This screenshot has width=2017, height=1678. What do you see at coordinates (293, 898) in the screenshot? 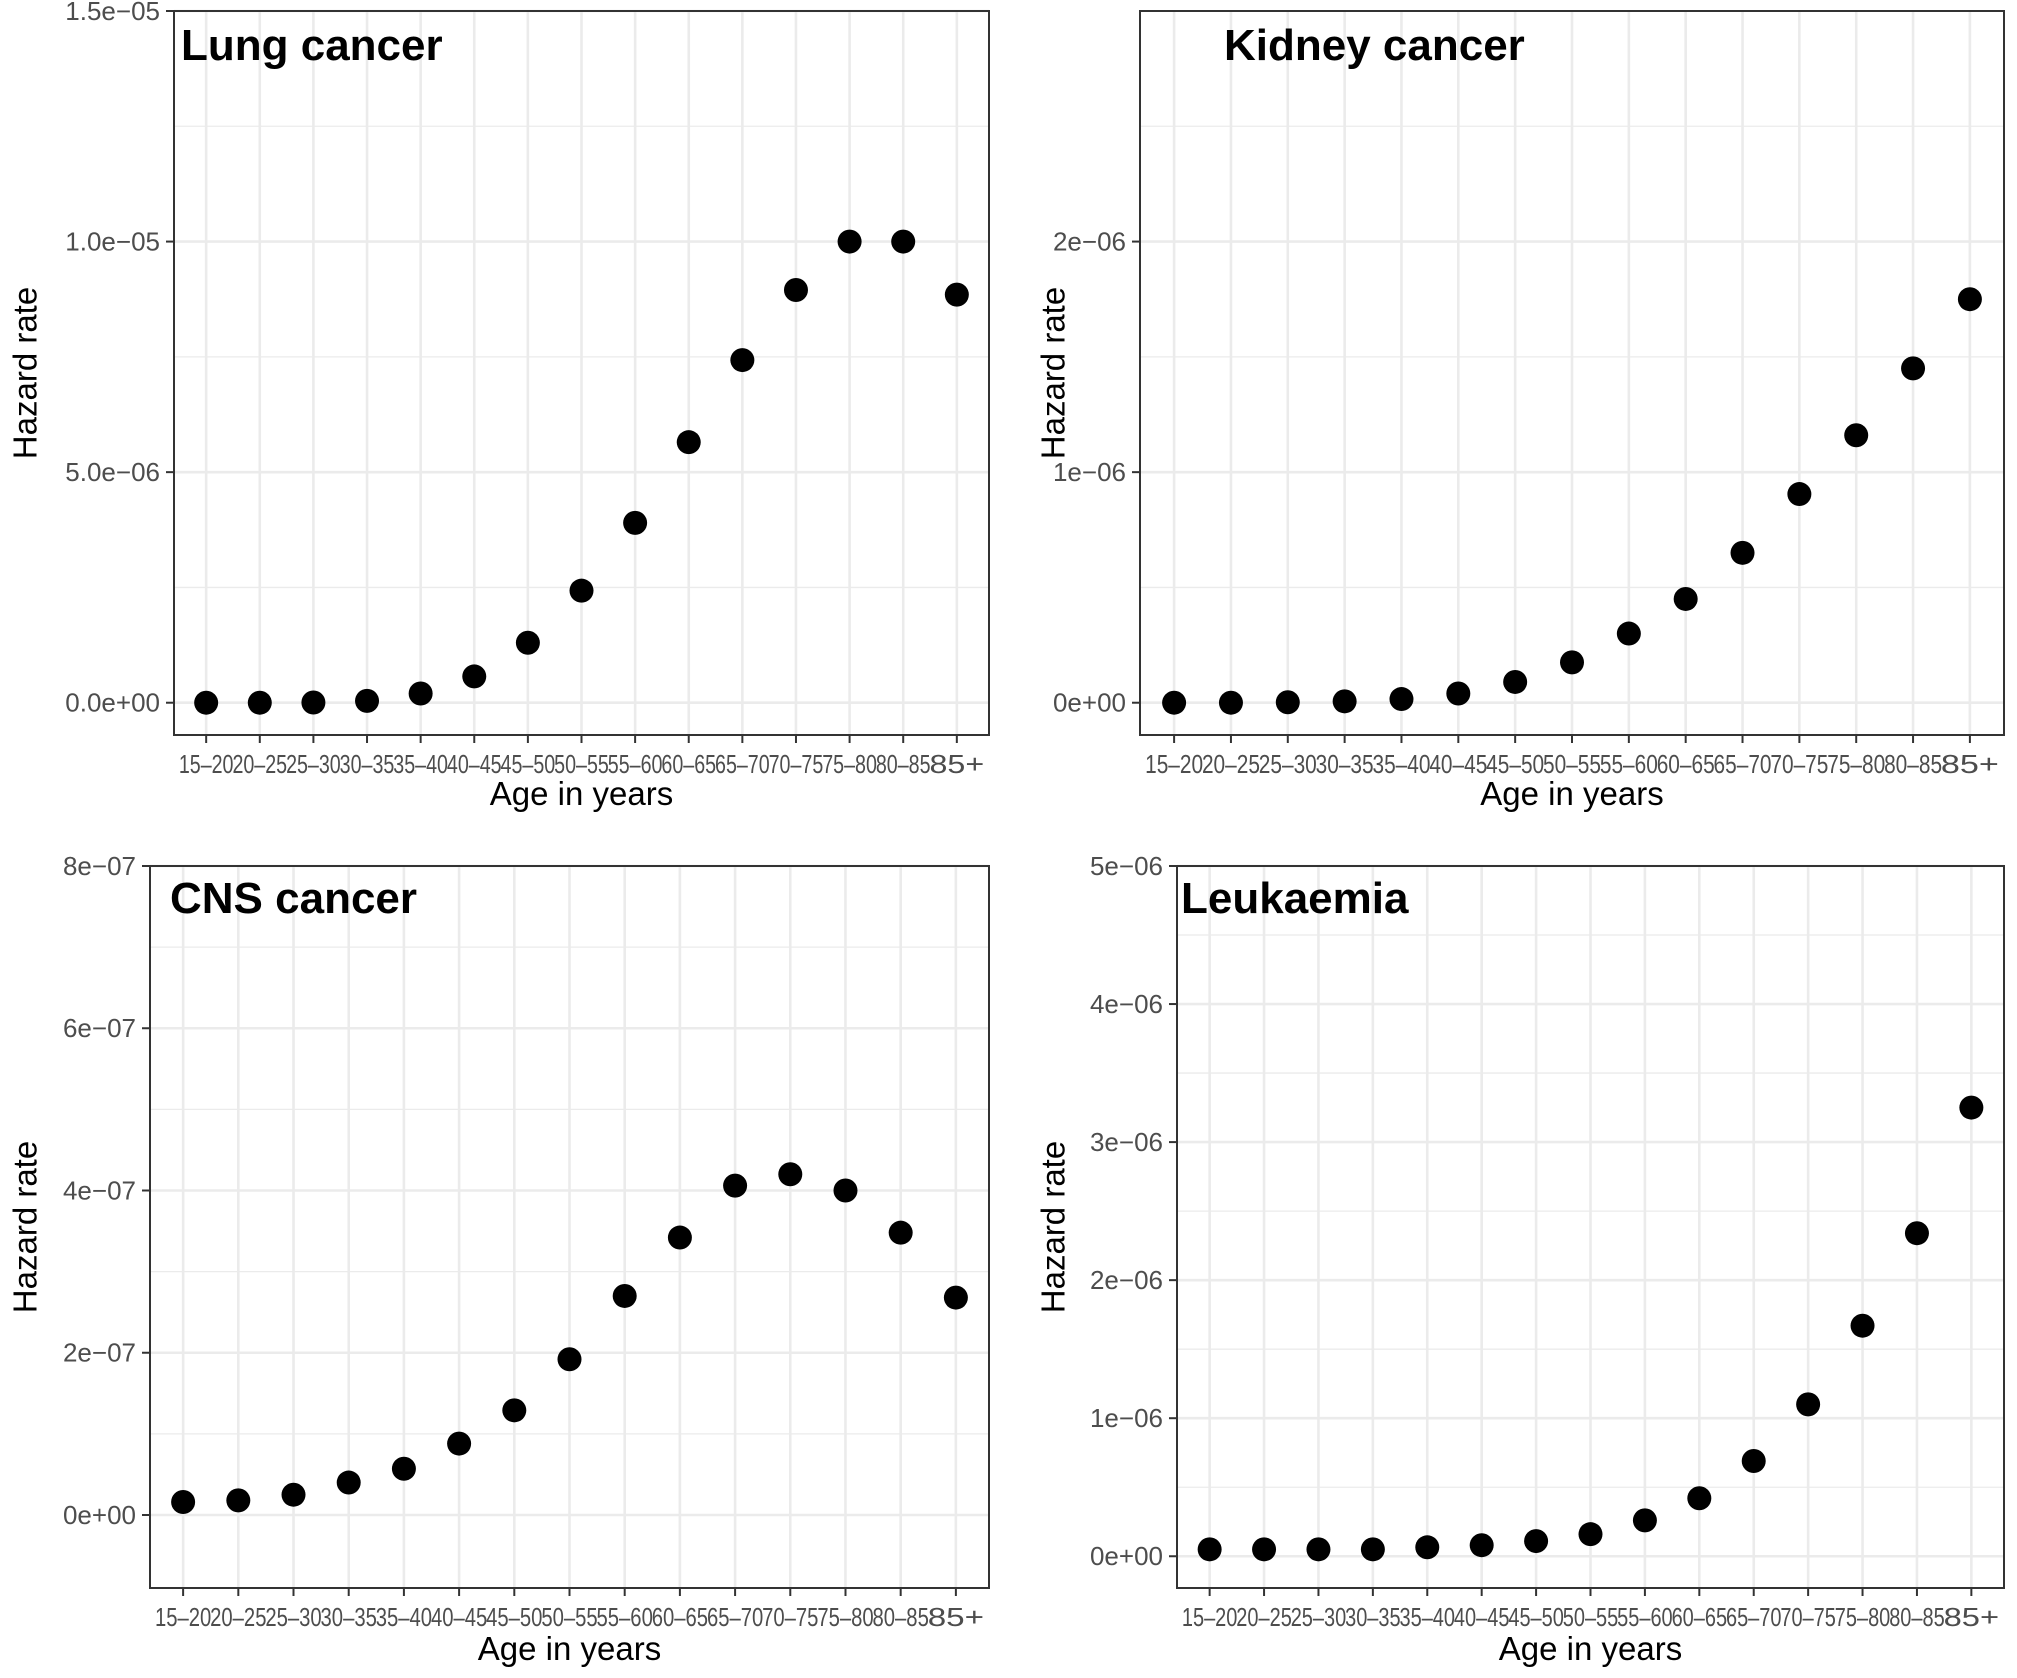
I see `panel-title: CNS cancer` at bounding box center [293, 898].